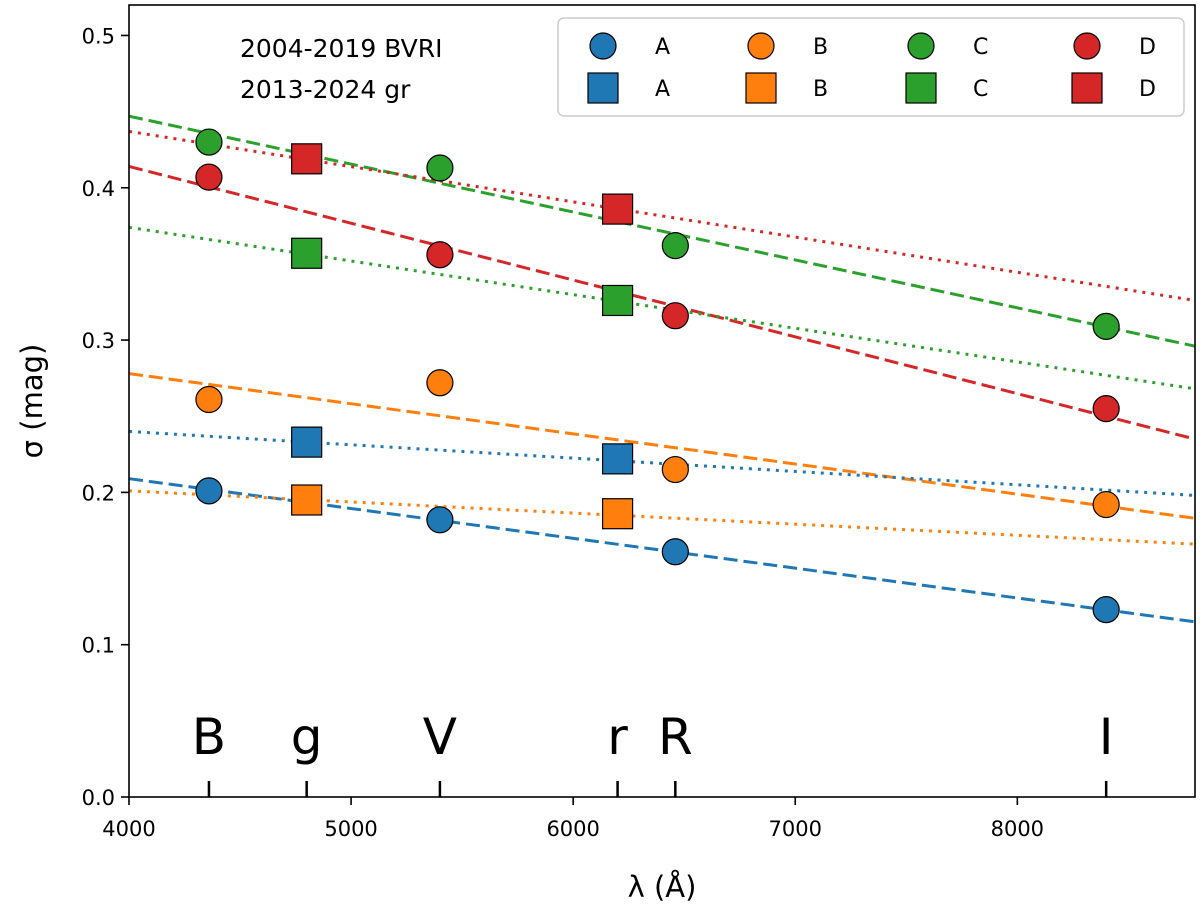 This screenshot has width=1200, height=909. Describe the element at coordinates (662, 89) in the screenshot. I see `legend-a-square-label: A` at that location.